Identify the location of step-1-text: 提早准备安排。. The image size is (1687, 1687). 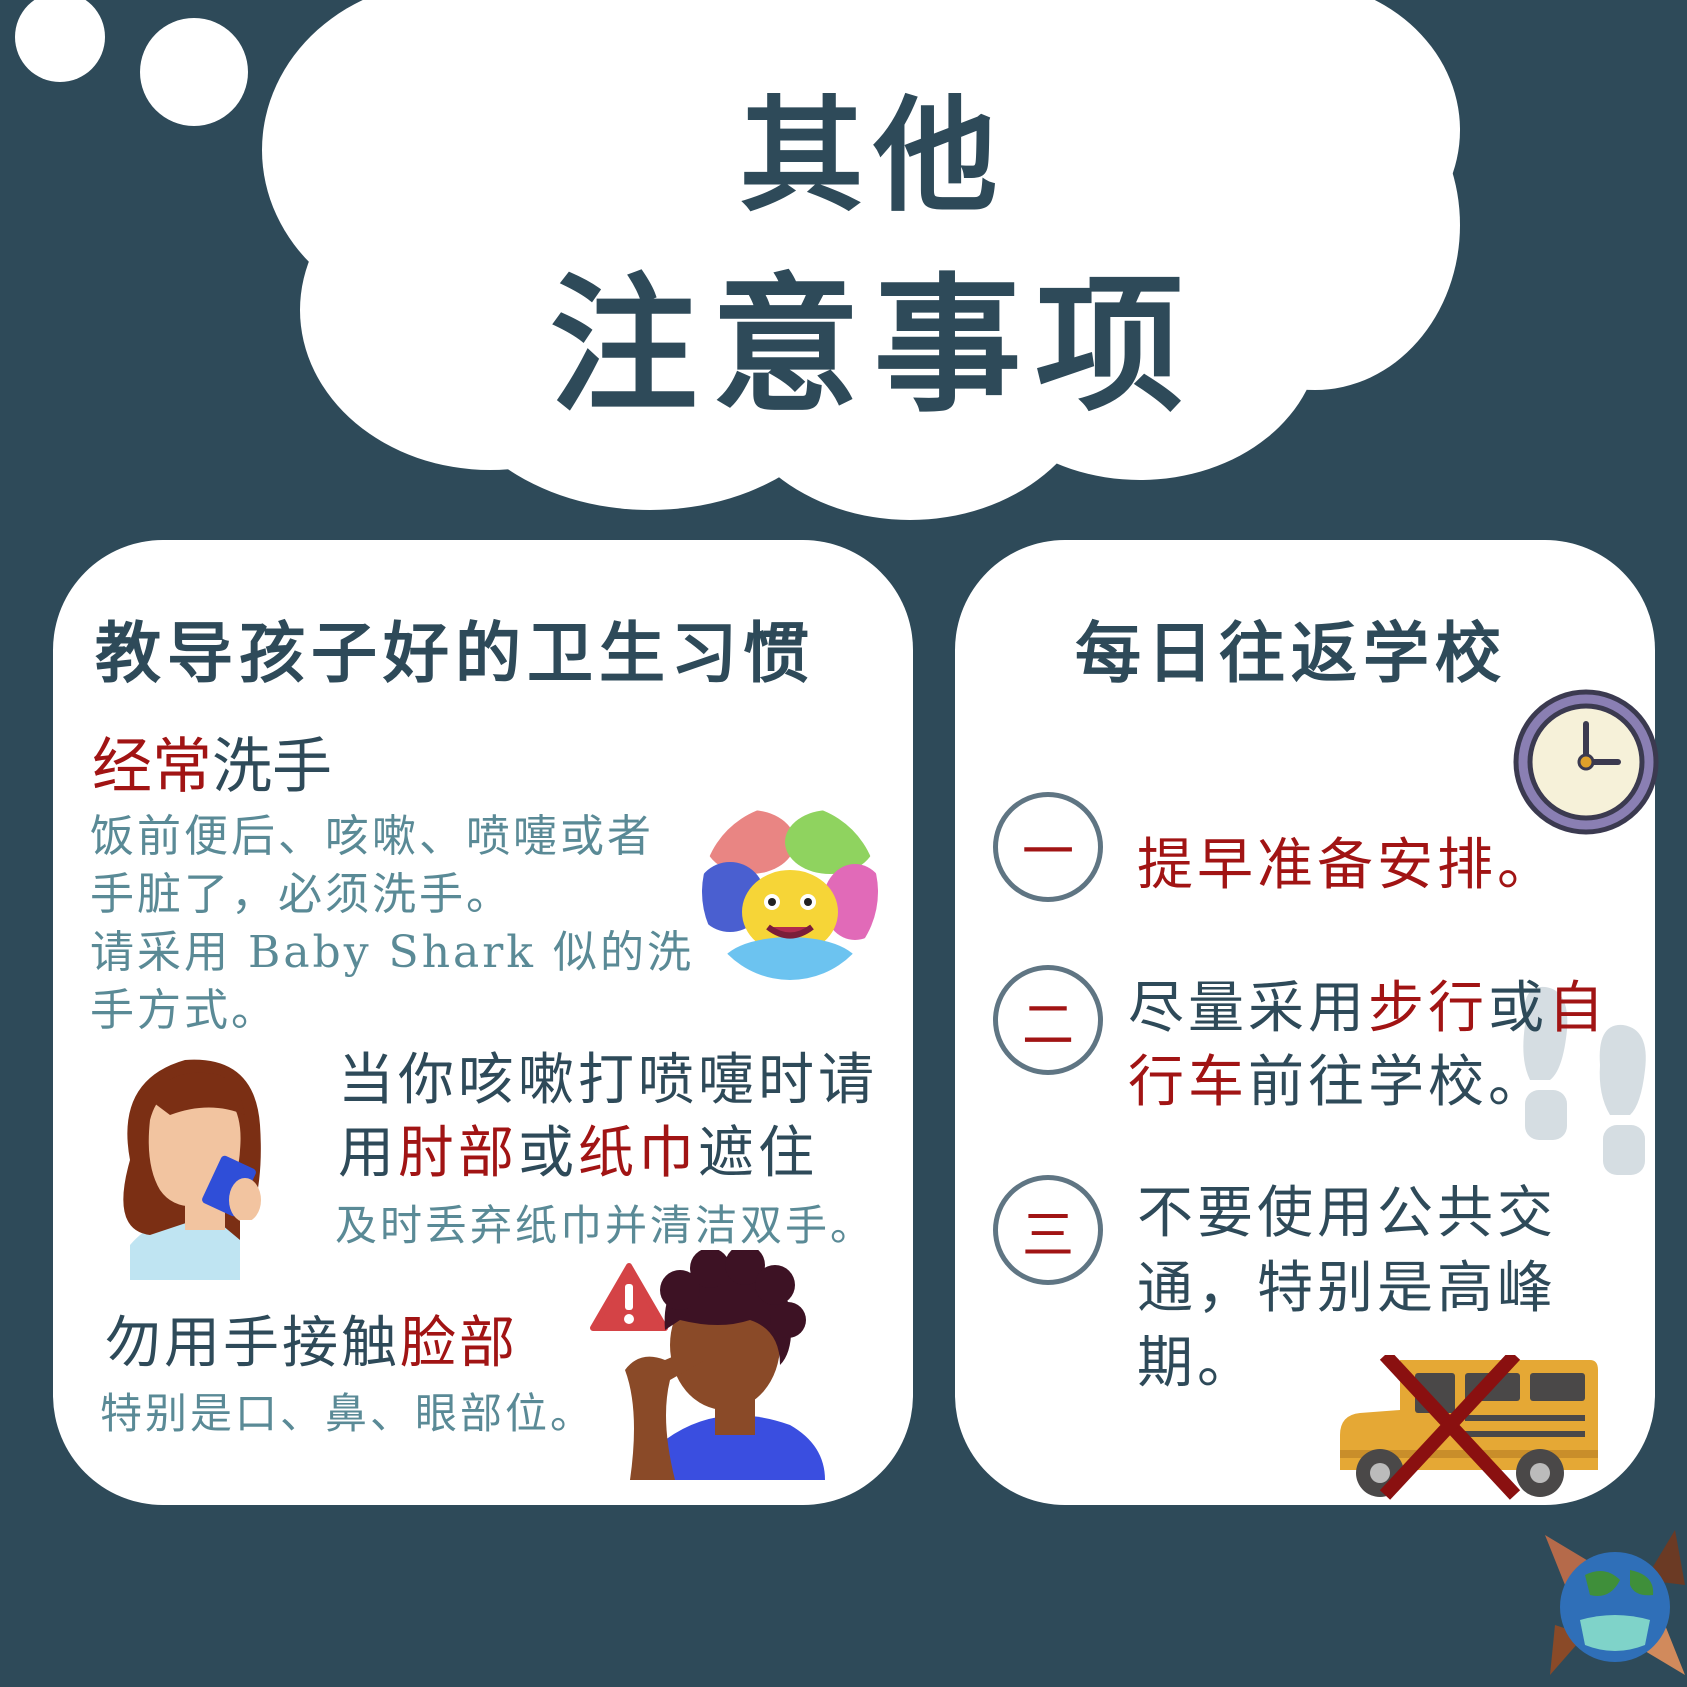
(1347, 865).